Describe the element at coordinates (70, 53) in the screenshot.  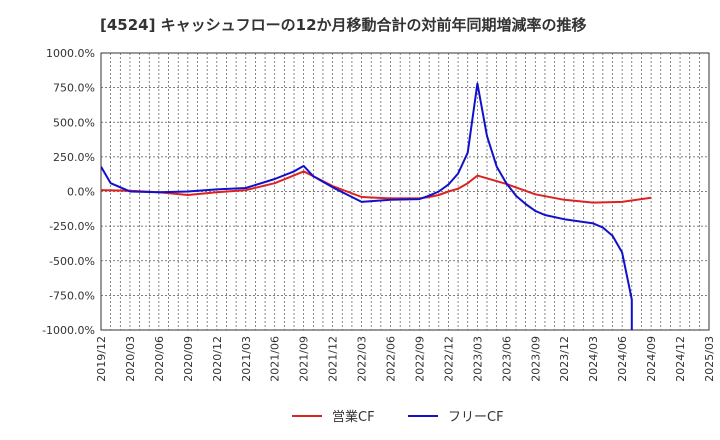
I see `y-tick-label: 1000.0%` at that location.